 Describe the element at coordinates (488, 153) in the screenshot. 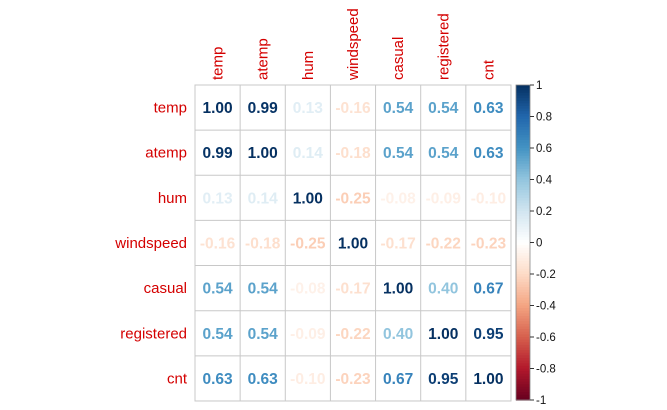

I see `cell-value-atemp-cnt: 0.63` at that location.